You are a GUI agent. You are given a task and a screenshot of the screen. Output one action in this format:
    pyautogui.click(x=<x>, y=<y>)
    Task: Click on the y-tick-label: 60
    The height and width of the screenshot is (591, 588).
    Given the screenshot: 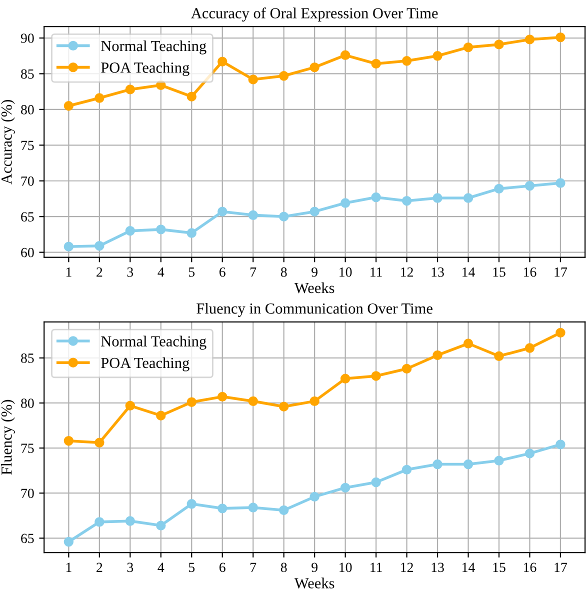 What is the action you would take?
    pyautogui.click(x=27, y=253)
    